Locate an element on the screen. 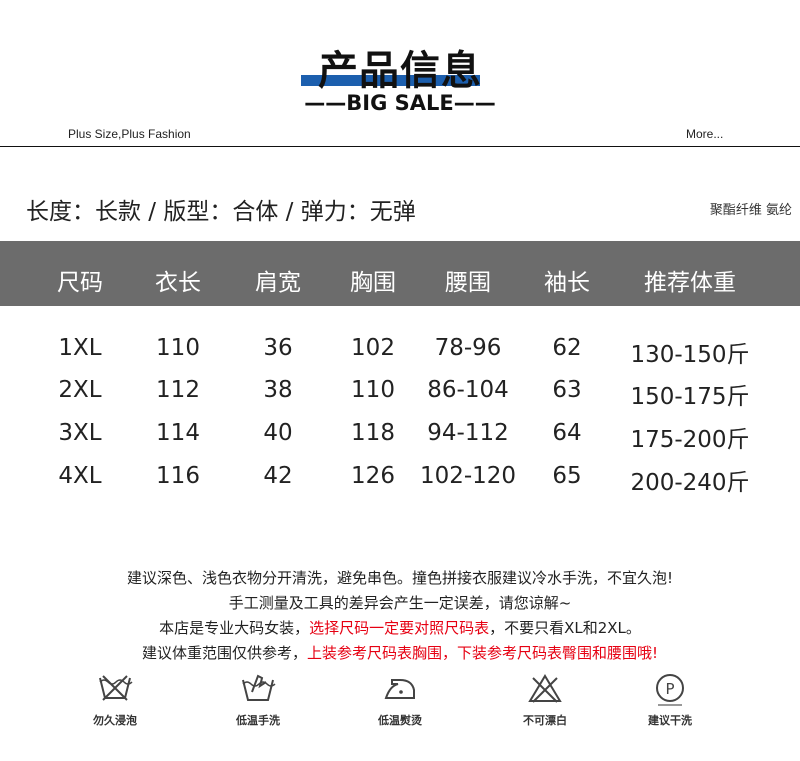  hand-wash-icon is located at coordinates (259, 687).